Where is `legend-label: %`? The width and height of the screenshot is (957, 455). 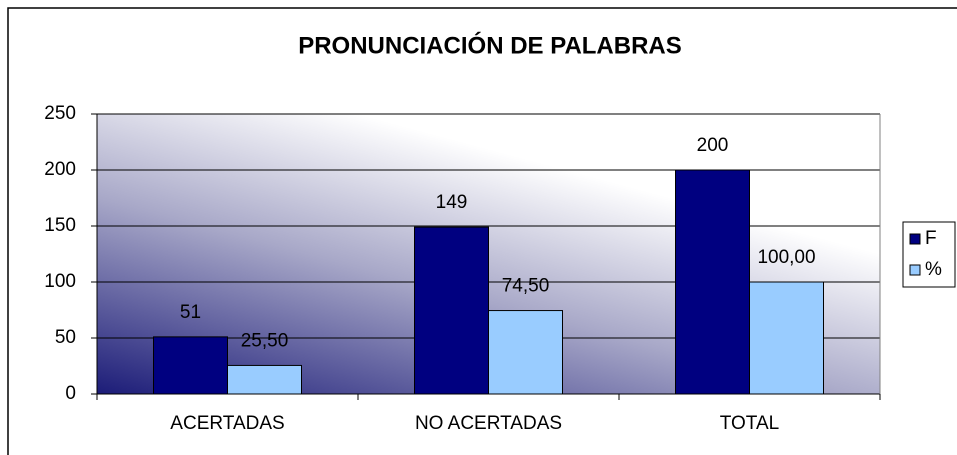
legend-label: % is located at coordinates (933, 269).